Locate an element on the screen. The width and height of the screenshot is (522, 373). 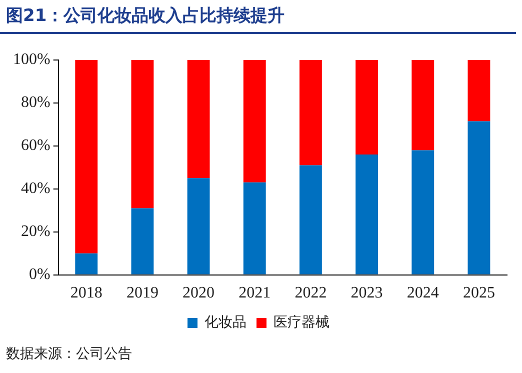
y-tick-label: 40% is located at coordinates (35, 189).